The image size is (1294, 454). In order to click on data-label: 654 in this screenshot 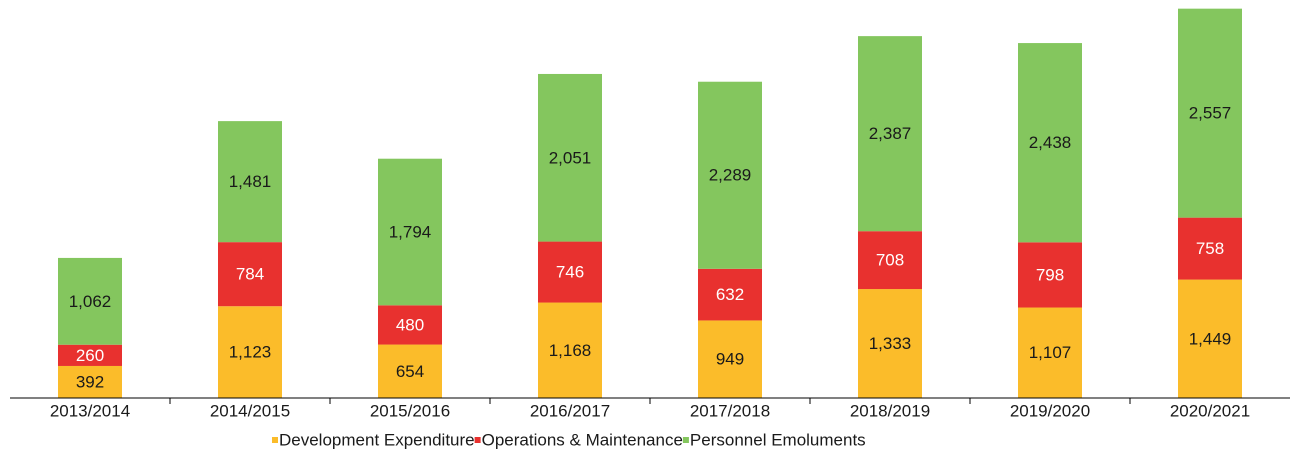, I will do `click(410, 371)`.